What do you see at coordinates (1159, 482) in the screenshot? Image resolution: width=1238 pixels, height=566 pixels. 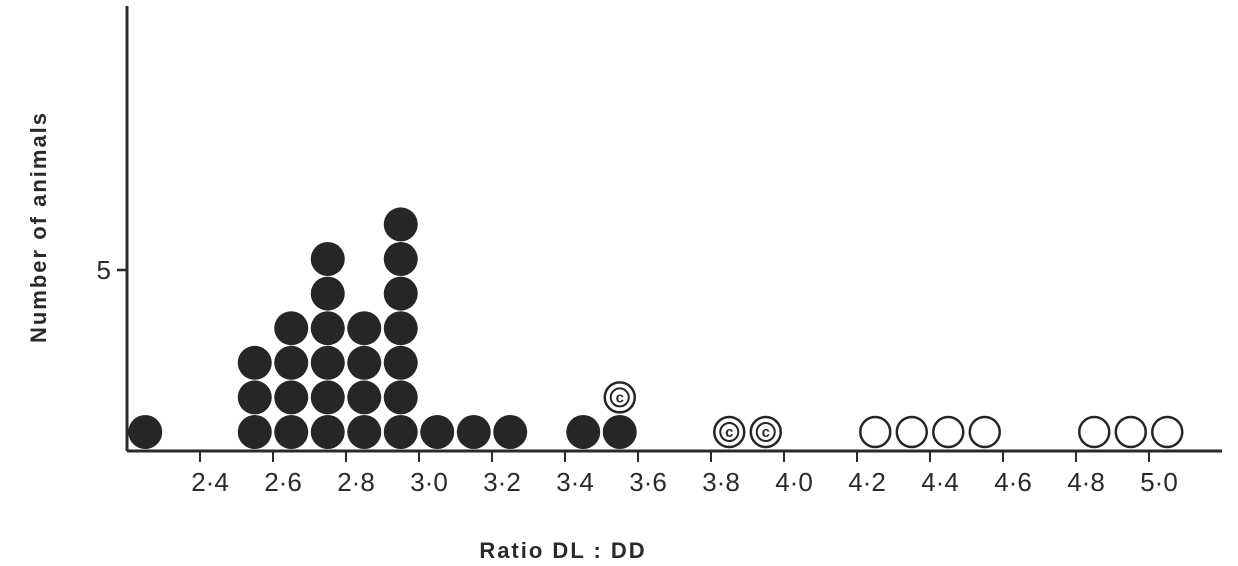 I see `x-tick-label: 5·0` at bounding box center [1159, 482].